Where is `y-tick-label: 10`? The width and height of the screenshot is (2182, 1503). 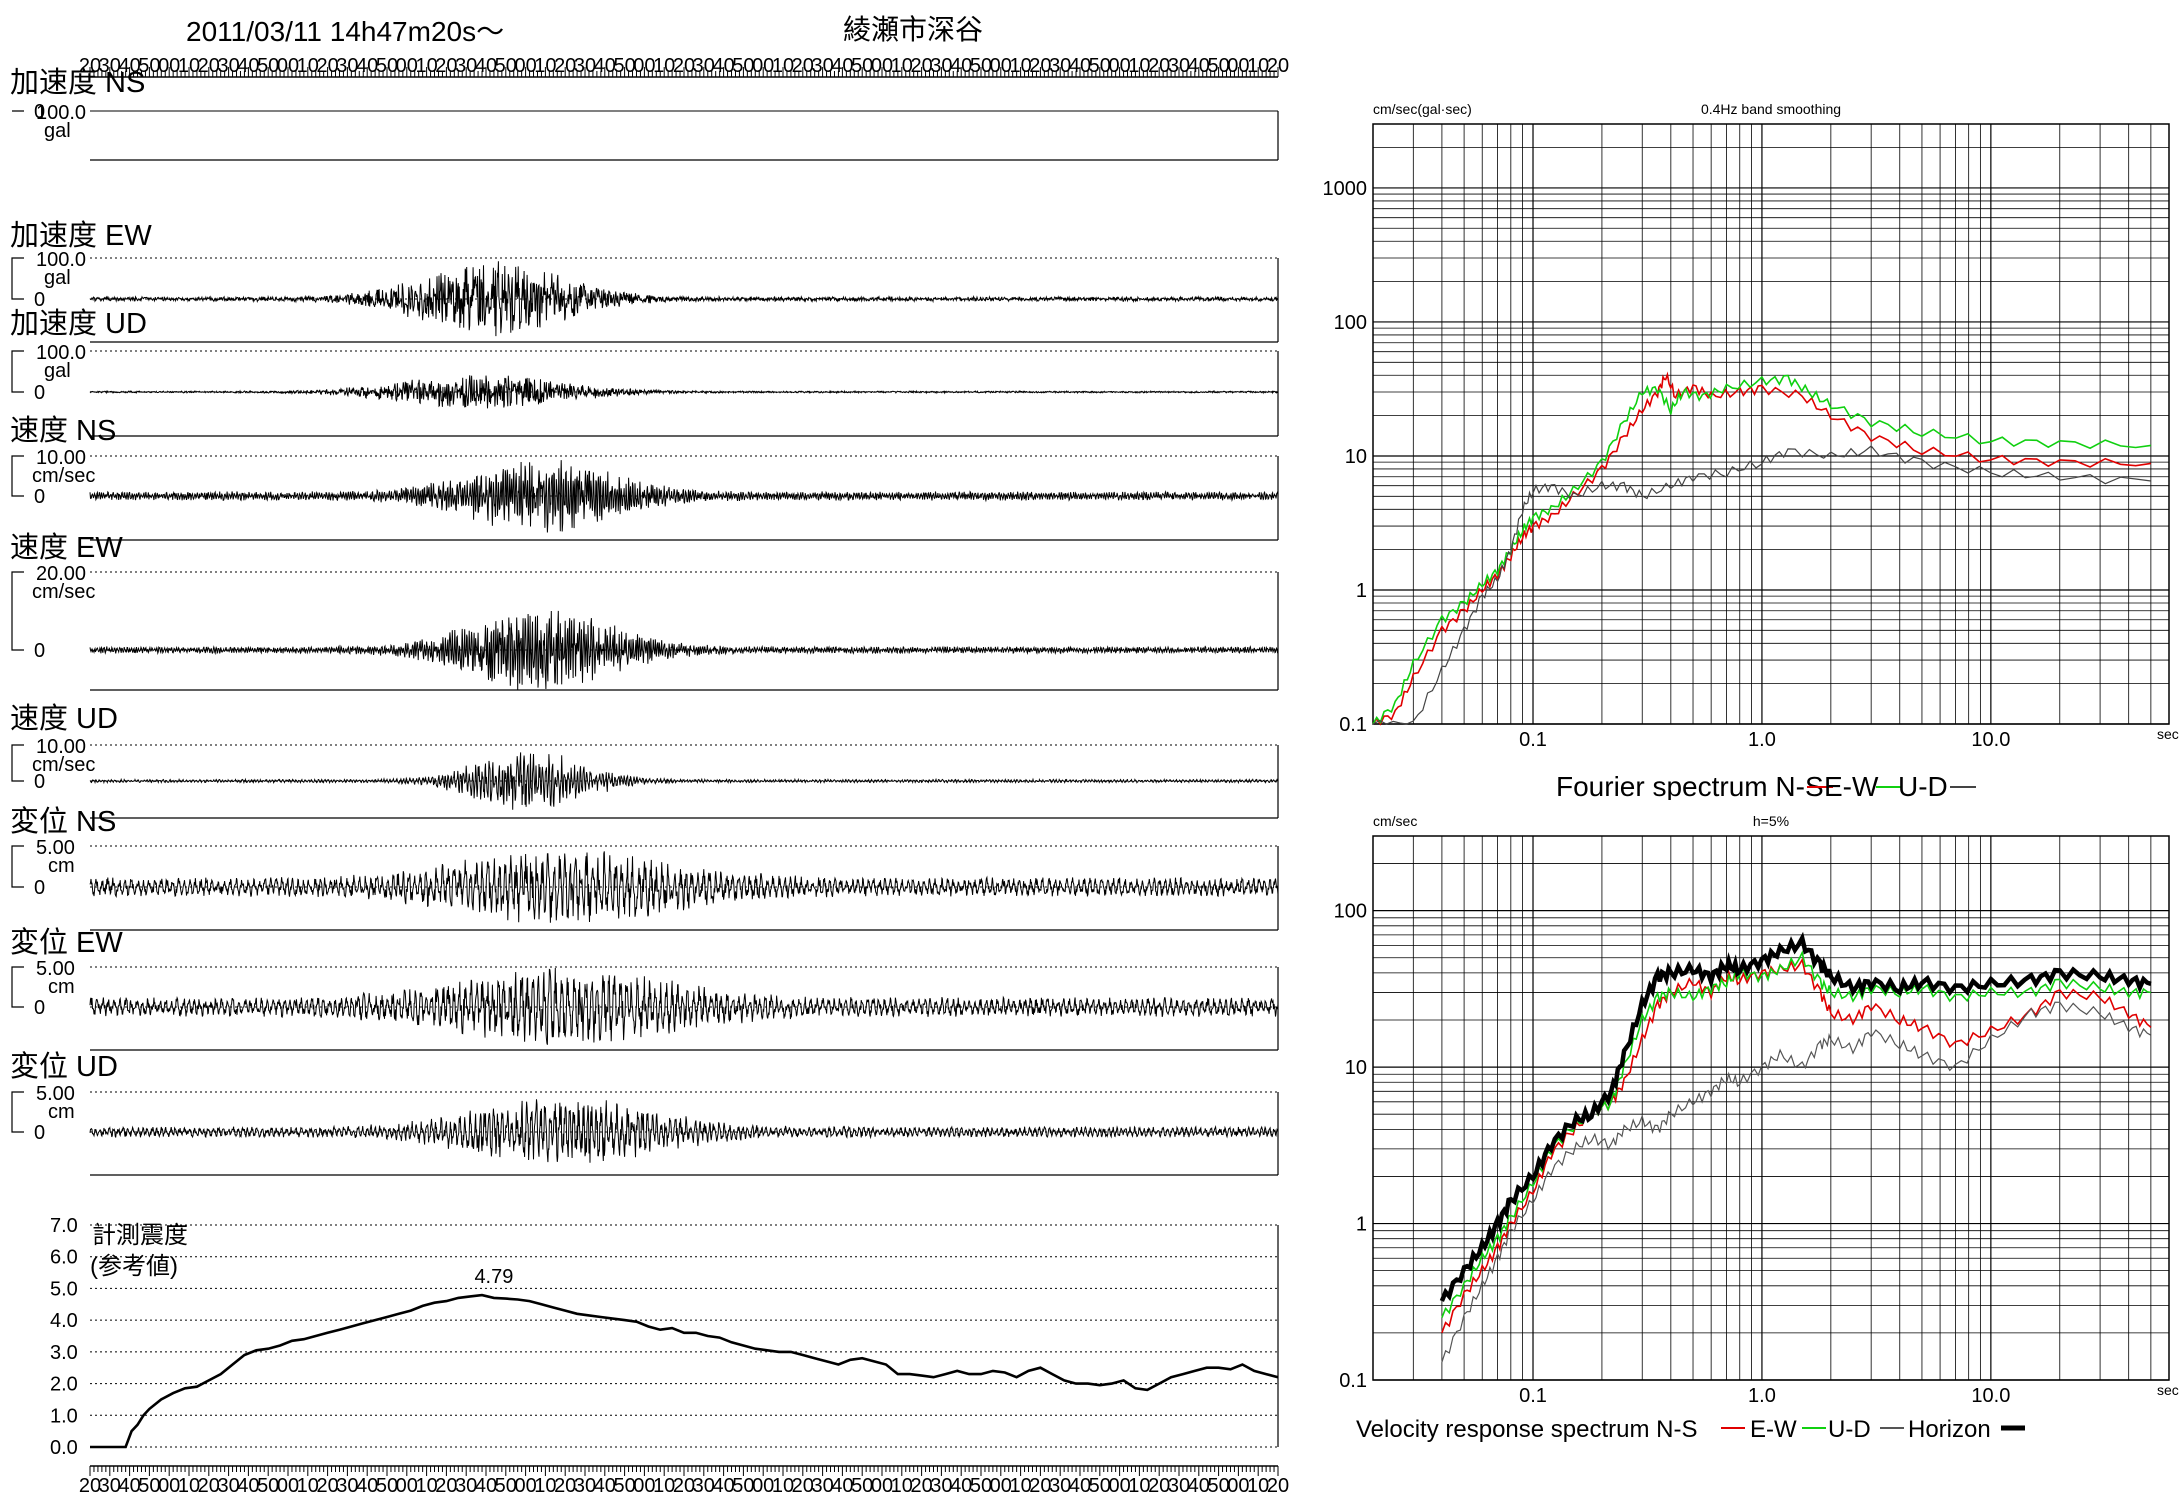
y-tick-label: 10 is located at coordinates (1356, 457).